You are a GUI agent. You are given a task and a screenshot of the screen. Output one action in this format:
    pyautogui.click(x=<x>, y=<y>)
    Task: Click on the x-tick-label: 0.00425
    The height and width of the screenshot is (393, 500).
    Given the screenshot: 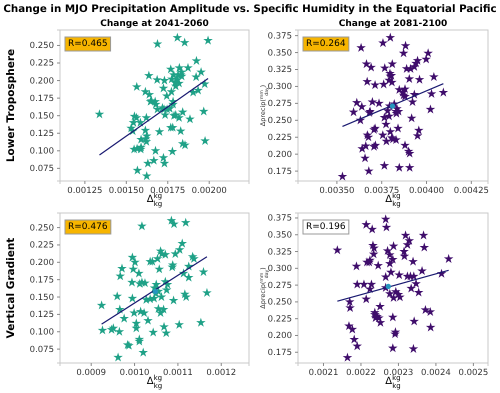 What is the action you would take?
    pyautogui.click(x=471, y=191)
    